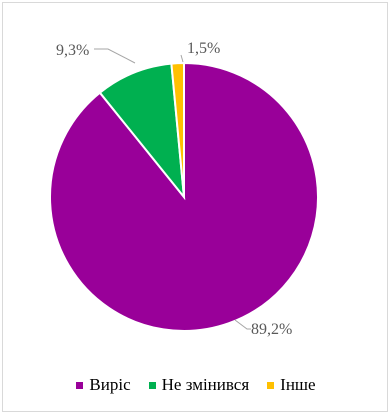 The height and width of the screenshot is (414, 391). I want to click on legend-item-vyris: Виріс, so click(103, 385).